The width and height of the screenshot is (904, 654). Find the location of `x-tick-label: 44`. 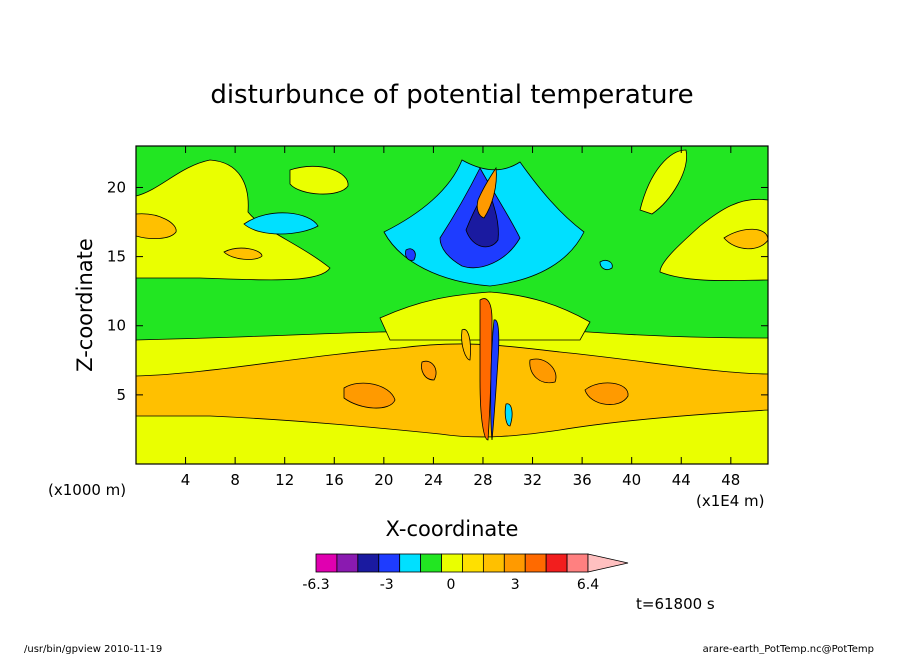

x-tick-label: 44 is located at coordinates (681, 480).